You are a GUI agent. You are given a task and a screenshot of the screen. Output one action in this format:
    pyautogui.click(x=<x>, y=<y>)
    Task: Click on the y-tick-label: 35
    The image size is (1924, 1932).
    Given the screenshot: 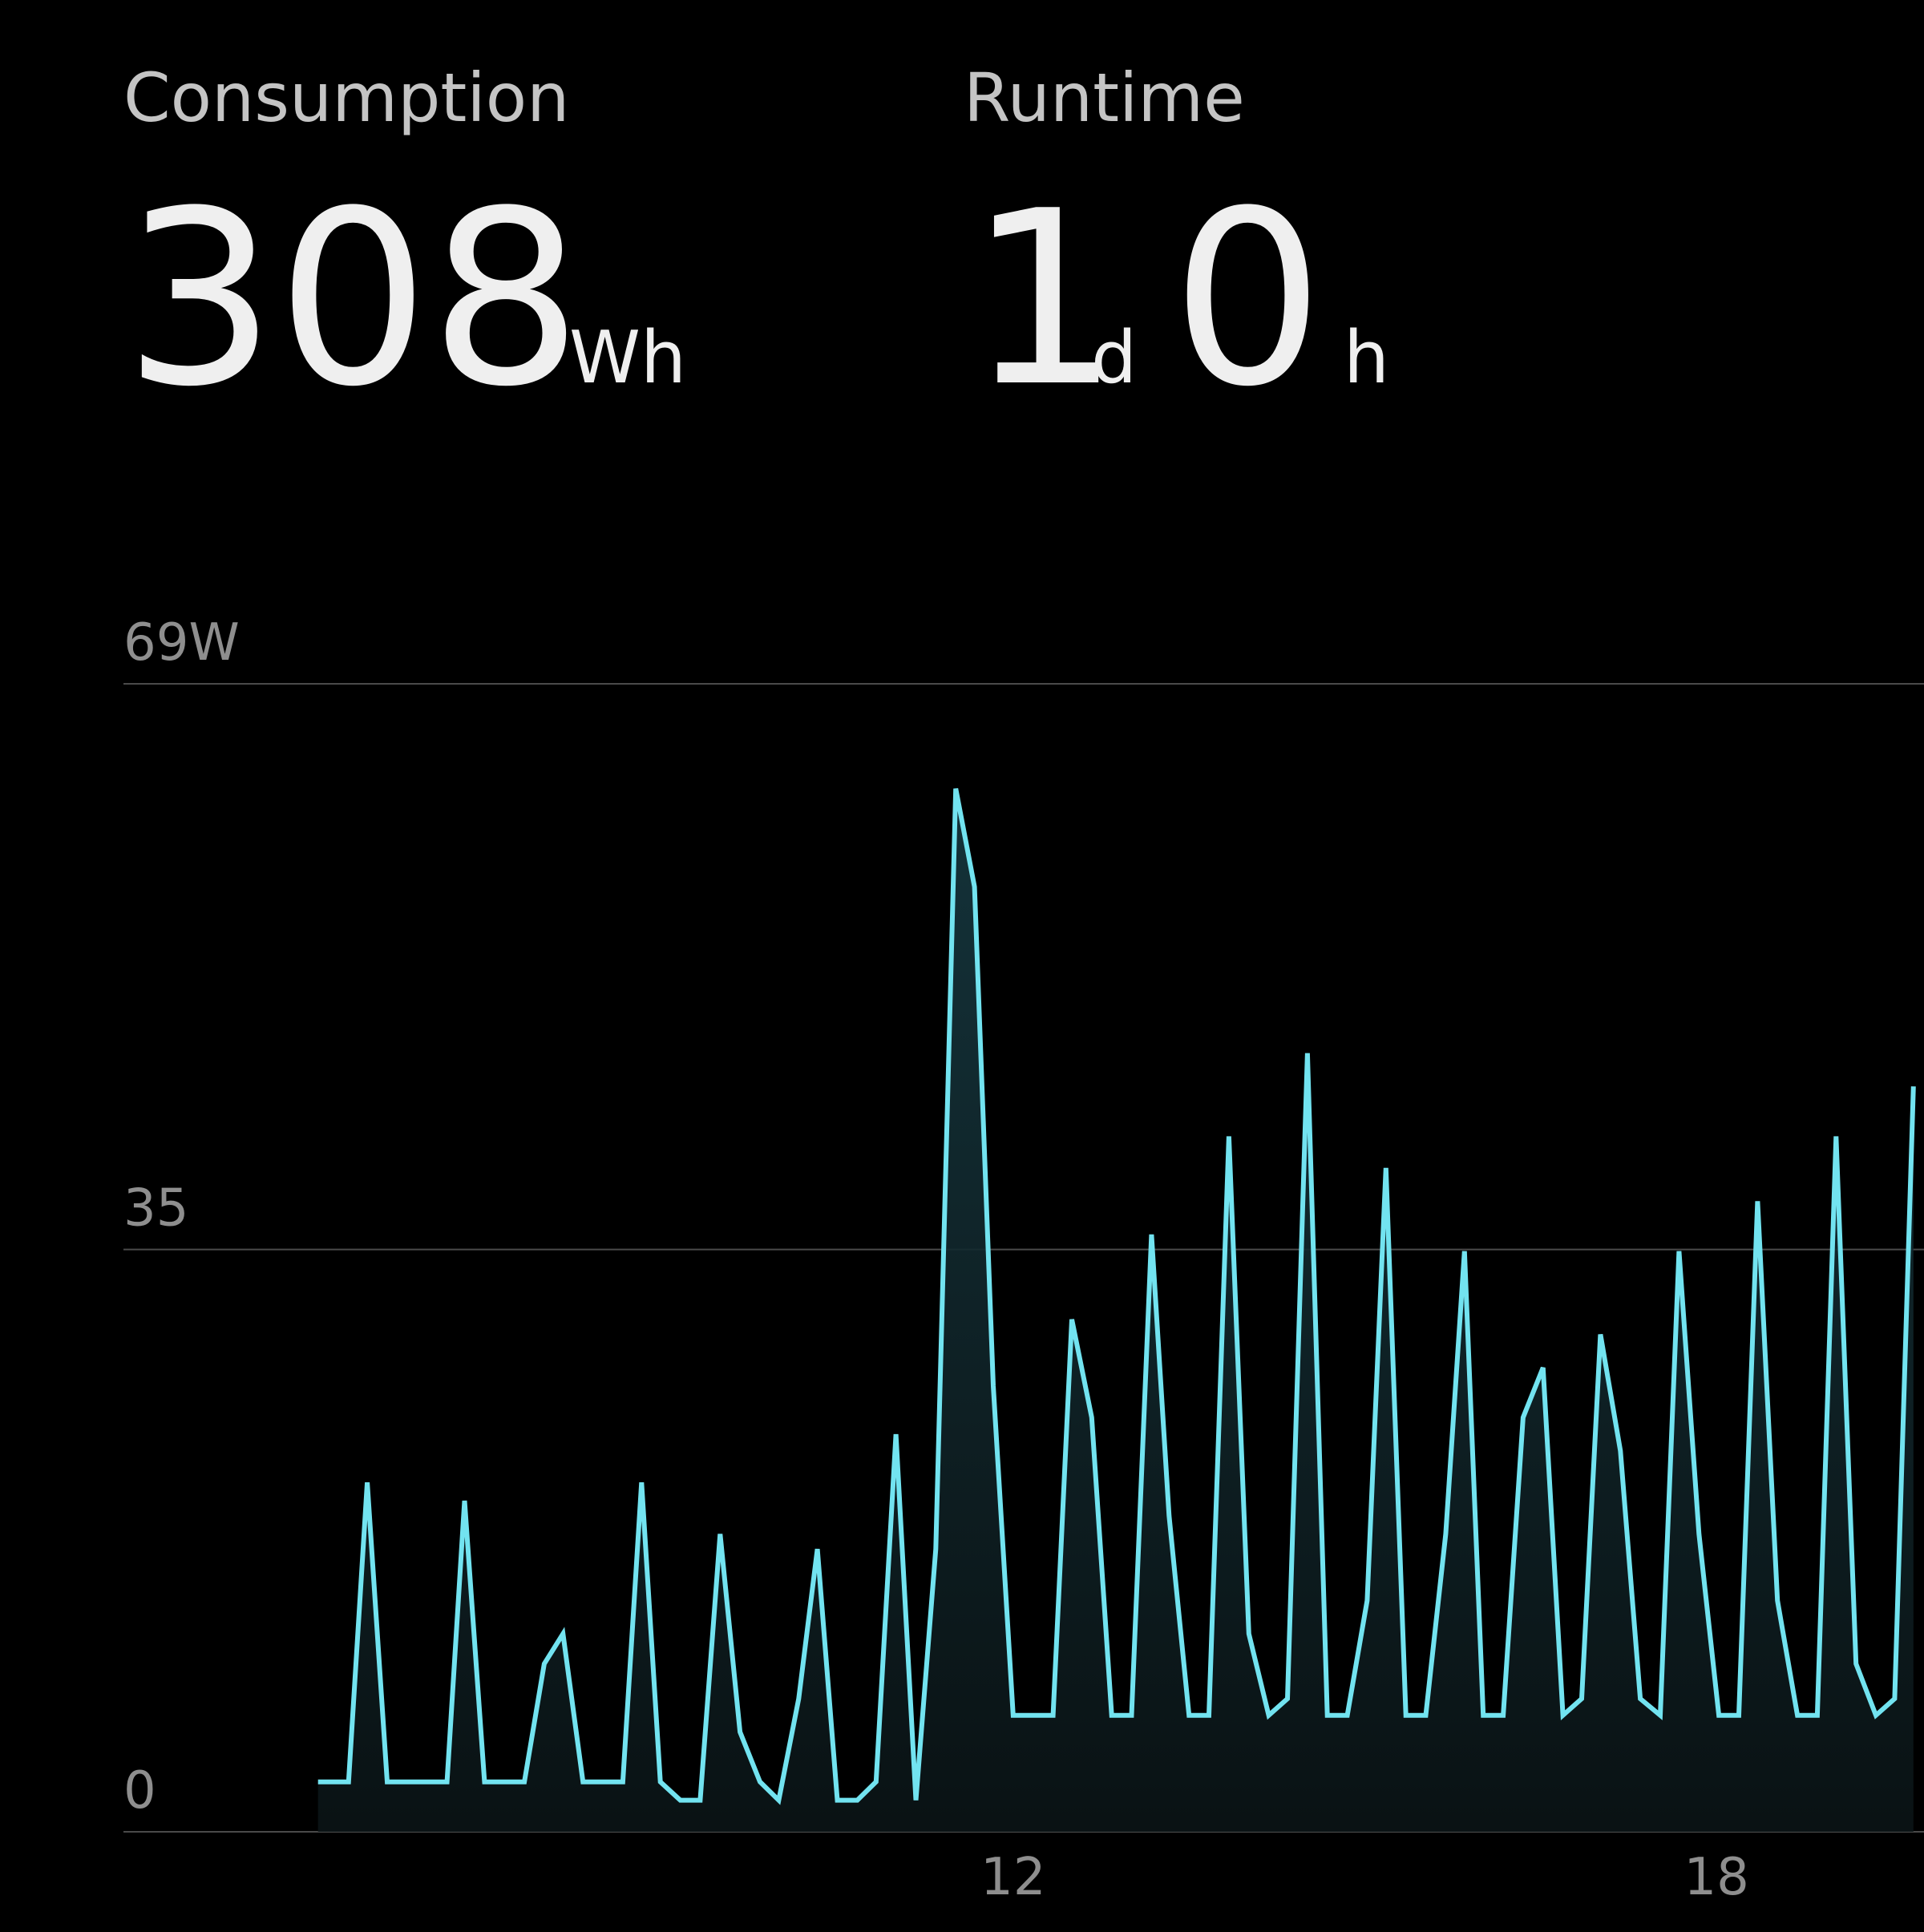 What is the action you would take?
    pyautogui.click(x=155, y=1209)
    